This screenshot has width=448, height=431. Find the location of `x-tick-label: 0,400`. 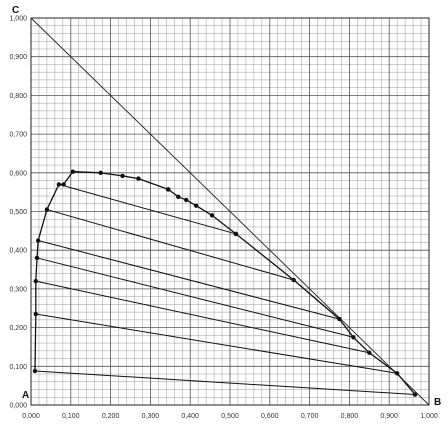

x-tick-label: 0,400 is located at coordinates (190, 416).